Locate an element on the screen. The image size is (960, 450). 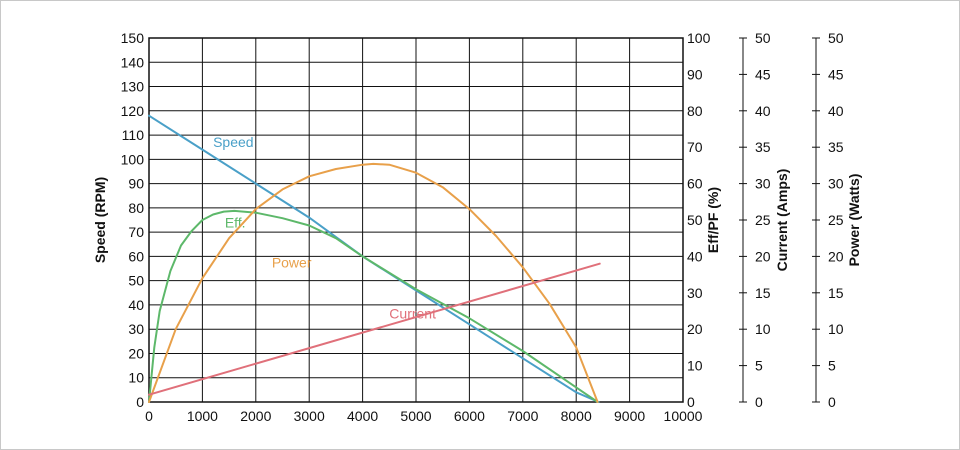
power-tick-label: 15 is located at coordinates (836, 293).